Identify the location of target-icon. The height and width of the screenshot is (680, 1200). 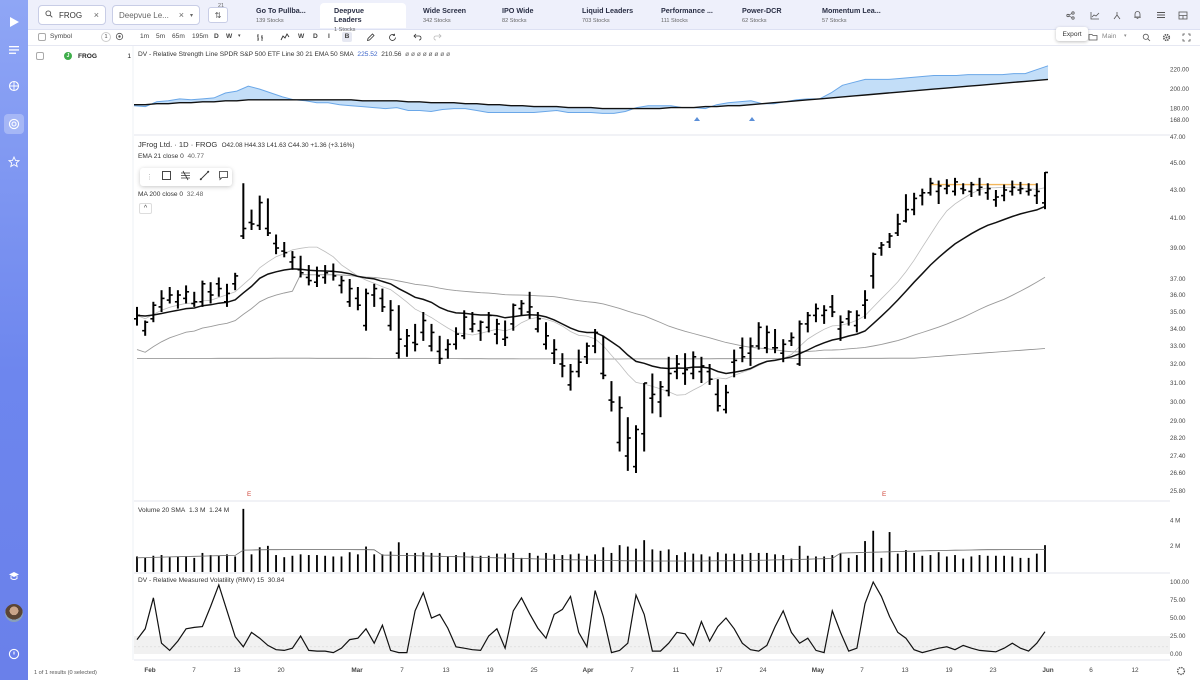
(14, 124).